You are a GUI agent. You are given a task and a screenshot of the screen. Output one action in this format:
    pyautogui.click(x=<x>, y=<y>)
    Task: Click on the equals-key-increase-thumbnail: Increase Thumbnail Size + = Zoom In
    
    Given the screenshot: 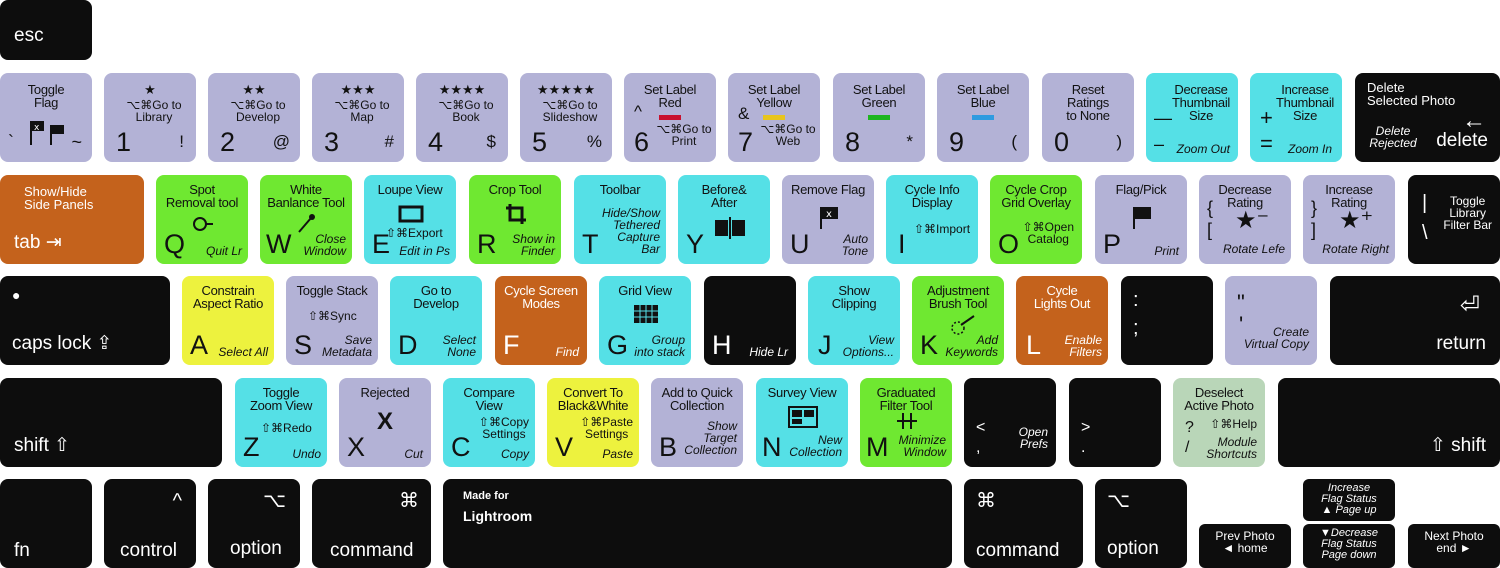 What is the action you would take?
    pyautogui.click(x=1296, y=117)
    